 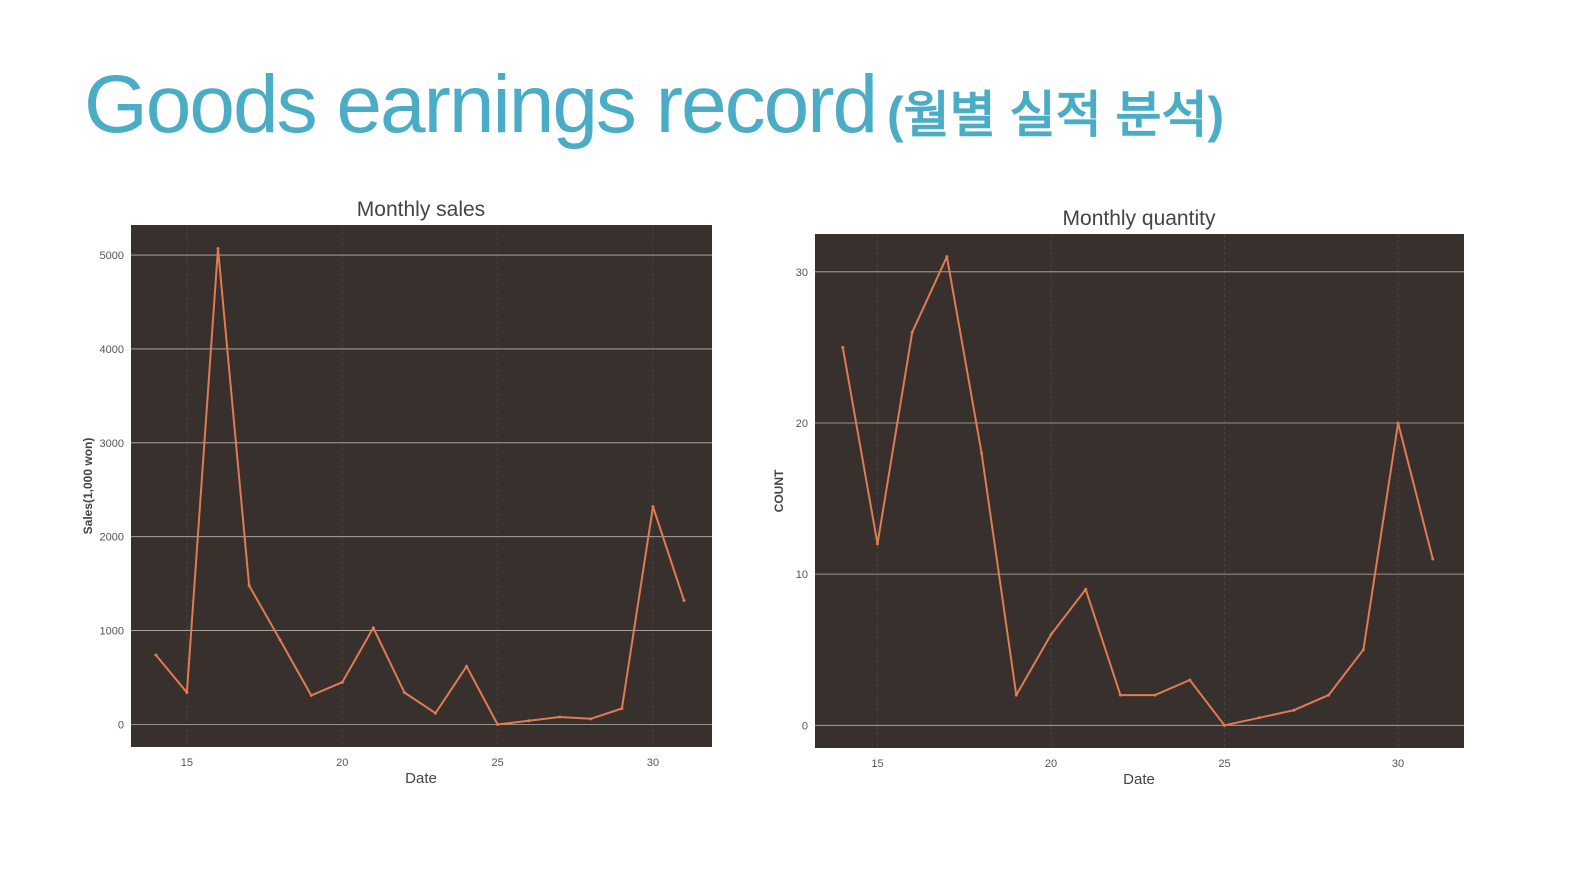 I want to click on title-main: Goods earnings record, so click(x=481, y=104).